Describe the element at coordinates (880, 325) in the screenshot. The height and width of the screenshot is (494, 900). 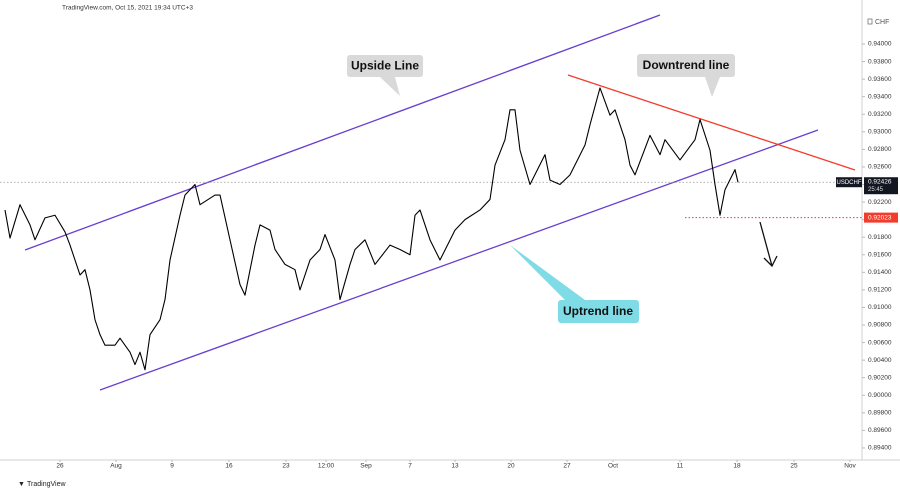
I see `y-tick-label: 0.90800` at that location.